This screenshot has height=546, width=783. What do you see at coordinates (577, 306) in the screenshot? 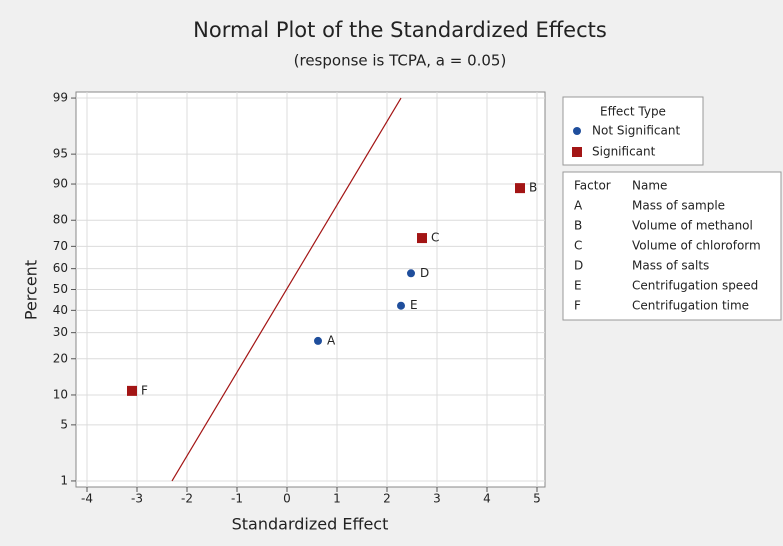
I see `table-cell: F` at bounding box center [577, 306].